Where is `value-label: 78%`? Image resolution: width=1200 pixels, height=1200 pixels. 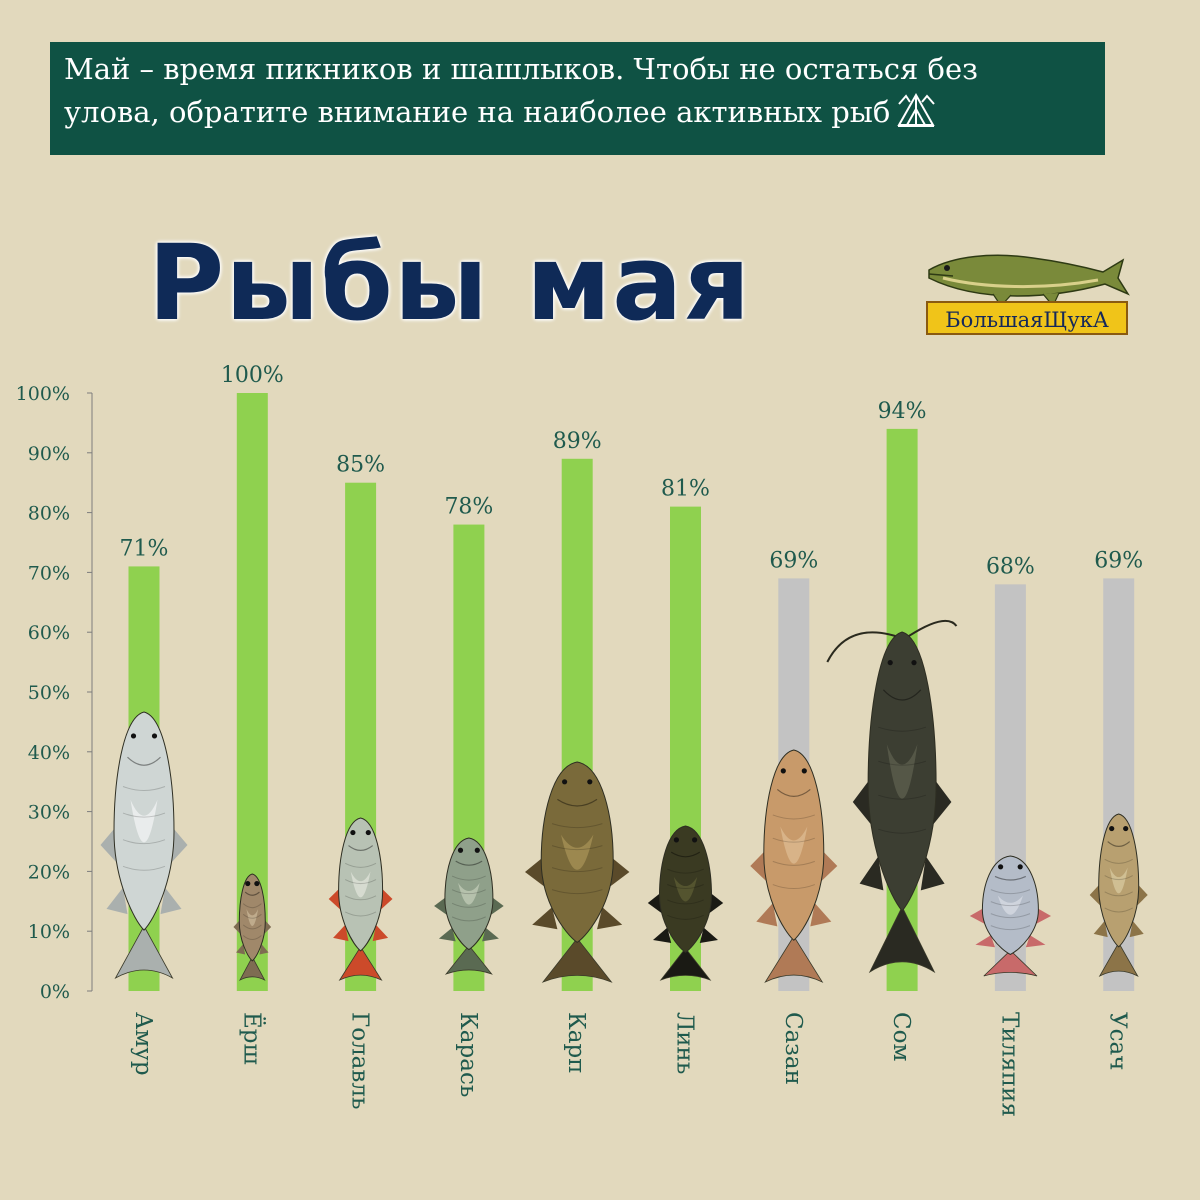 value-label: 78% is located at coordinates (468, 507).